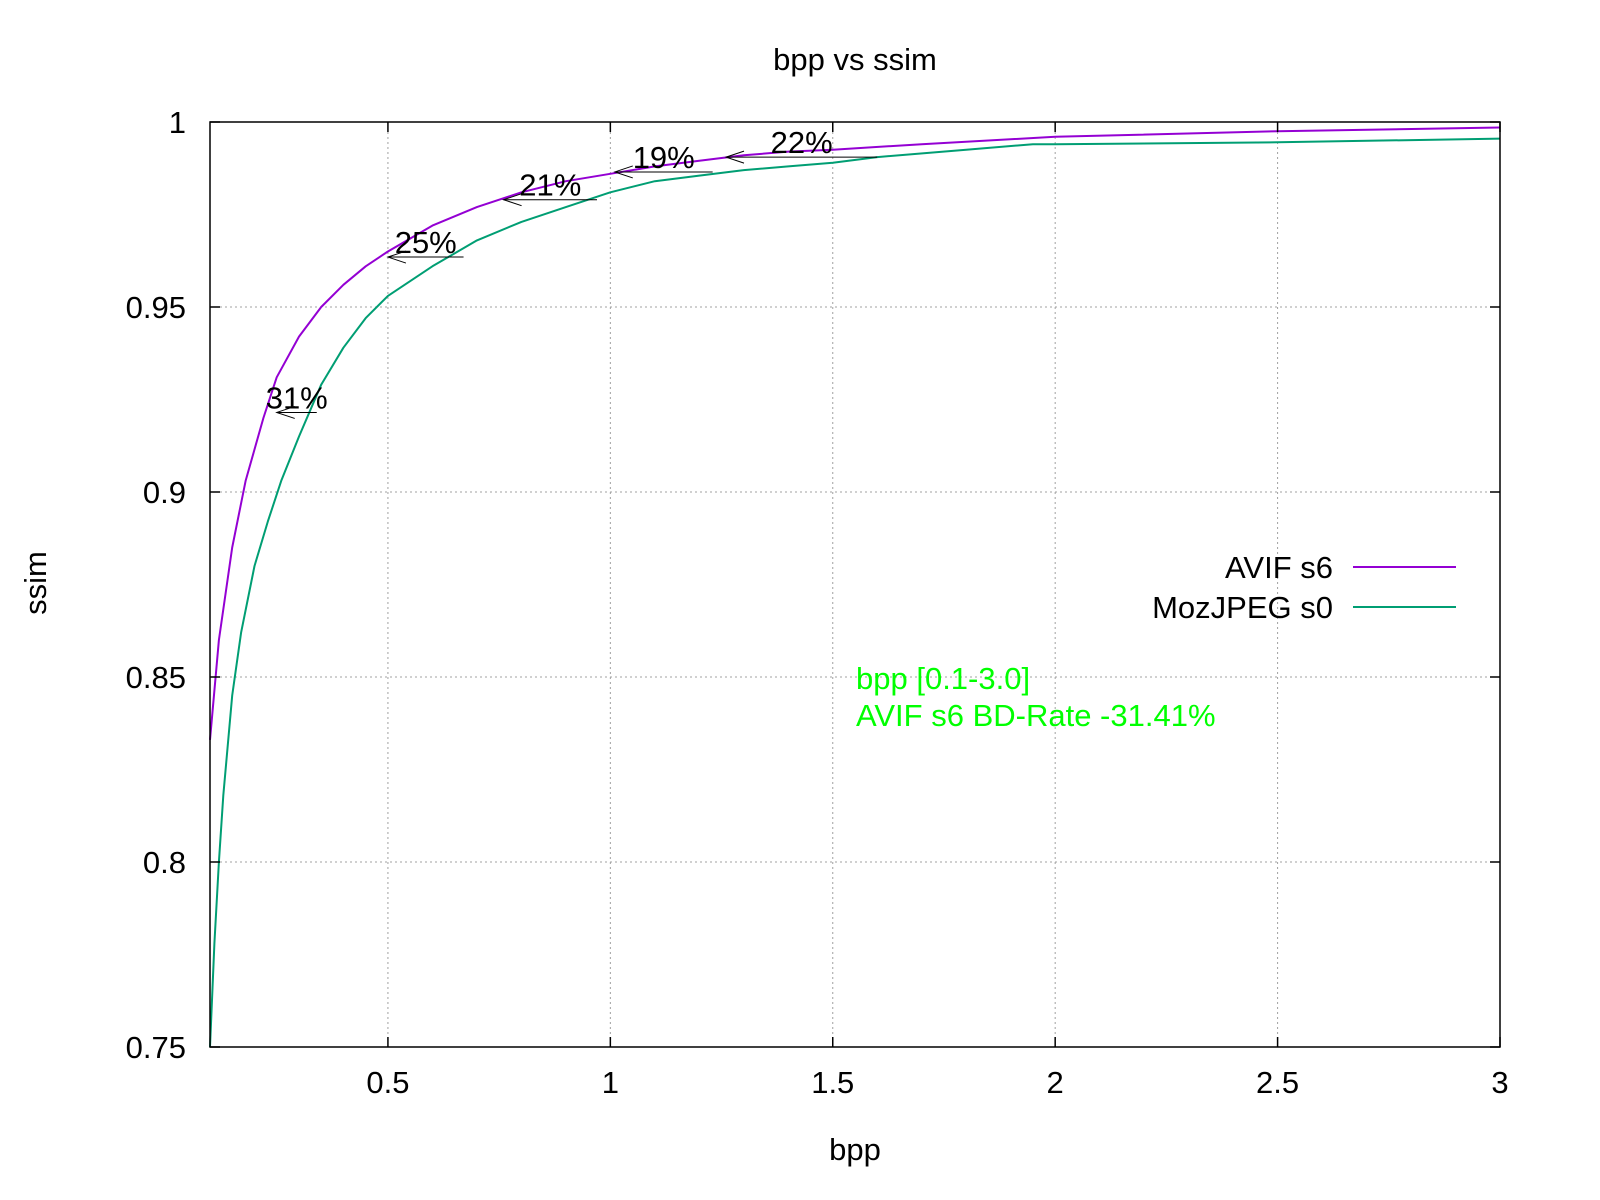 This screenshot has width=1600, height=1200. I want to click on annotation-label: 31%, so click(297, 397).